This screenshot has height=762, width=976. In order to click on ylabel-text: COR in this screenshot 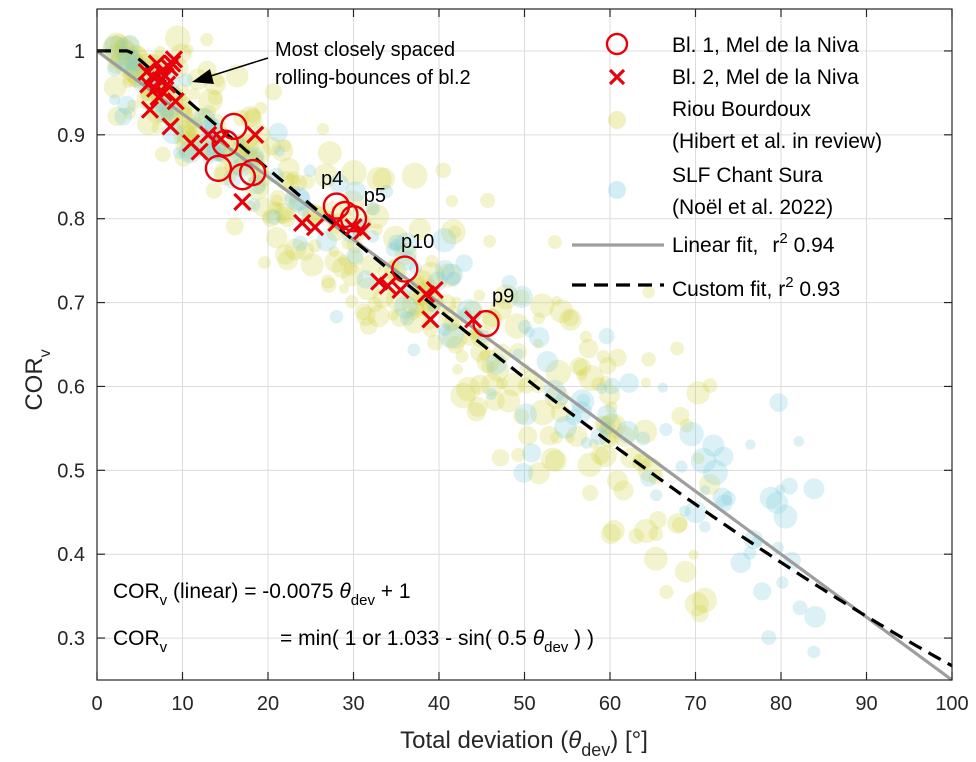, I will do `click(34, 383)`.